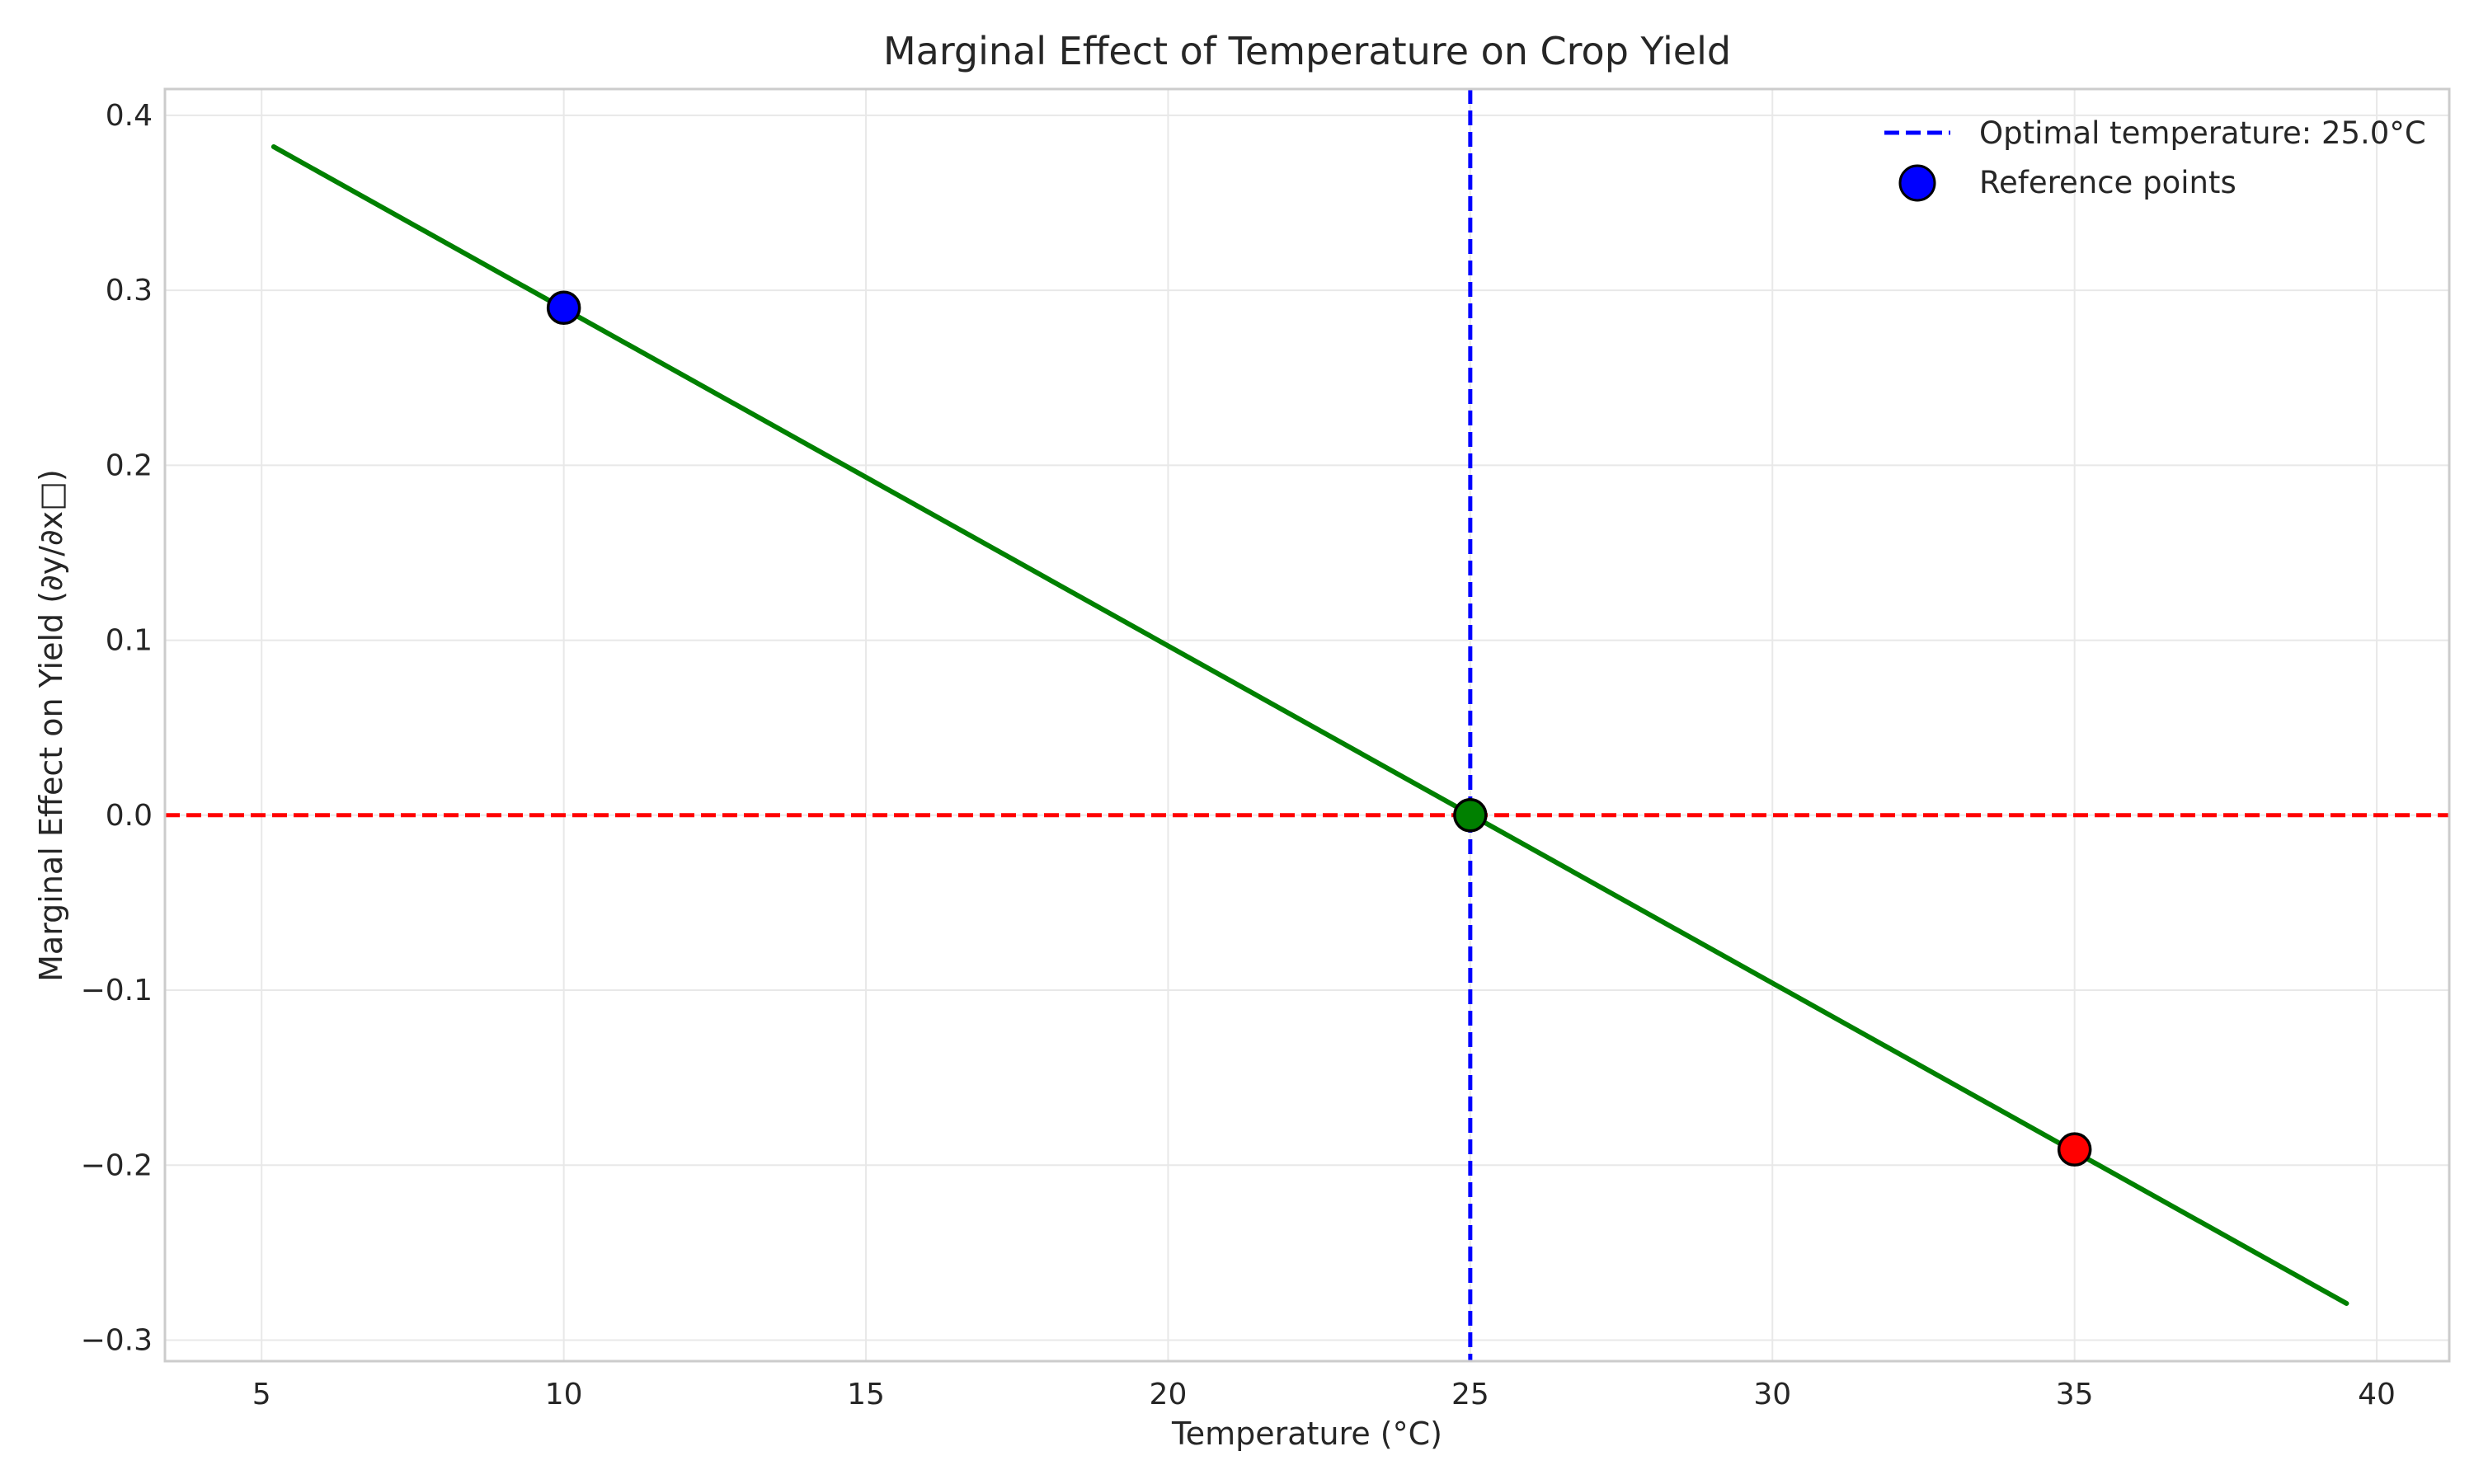 The height and width of the screenshot is (1484, 2474). I want to click on y-tick-label: 0.4, so click(129, 116).